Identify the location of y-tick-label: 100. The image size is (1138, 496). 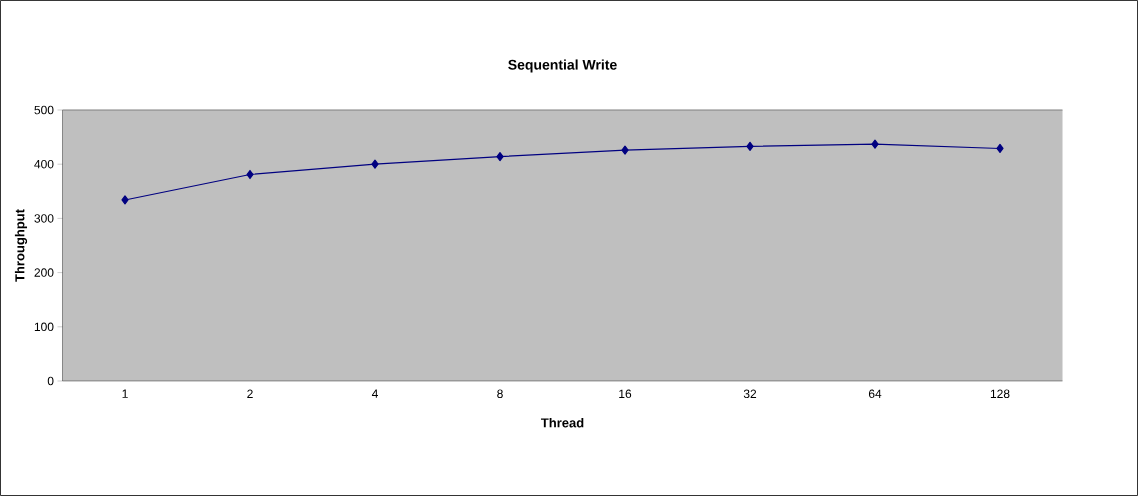
(44, 327).